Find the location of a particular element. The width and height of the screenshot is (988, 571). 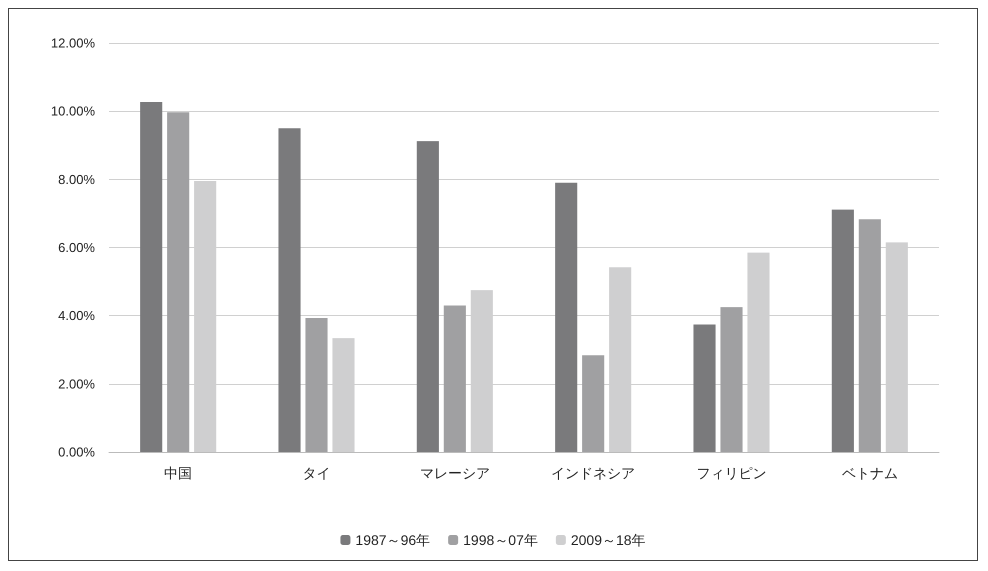

x-tick-label: フィリピン is located at coordinates (731, 473).